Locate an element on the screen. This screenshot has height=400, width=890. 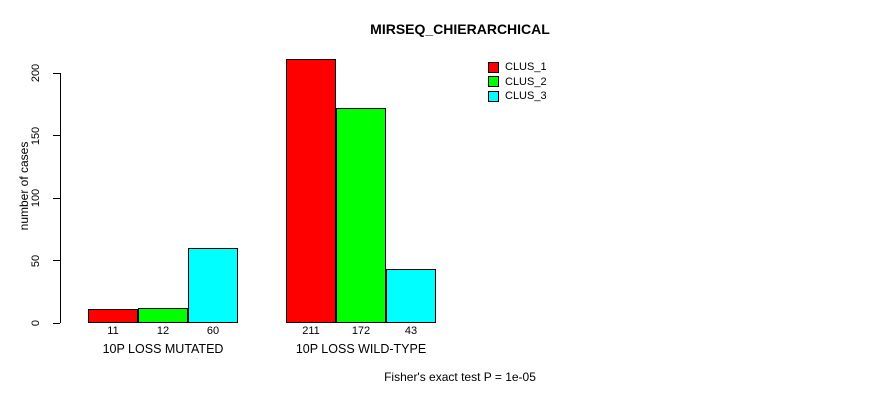
y-axis-tick-label: 100 is located at coordinates (36, 198).